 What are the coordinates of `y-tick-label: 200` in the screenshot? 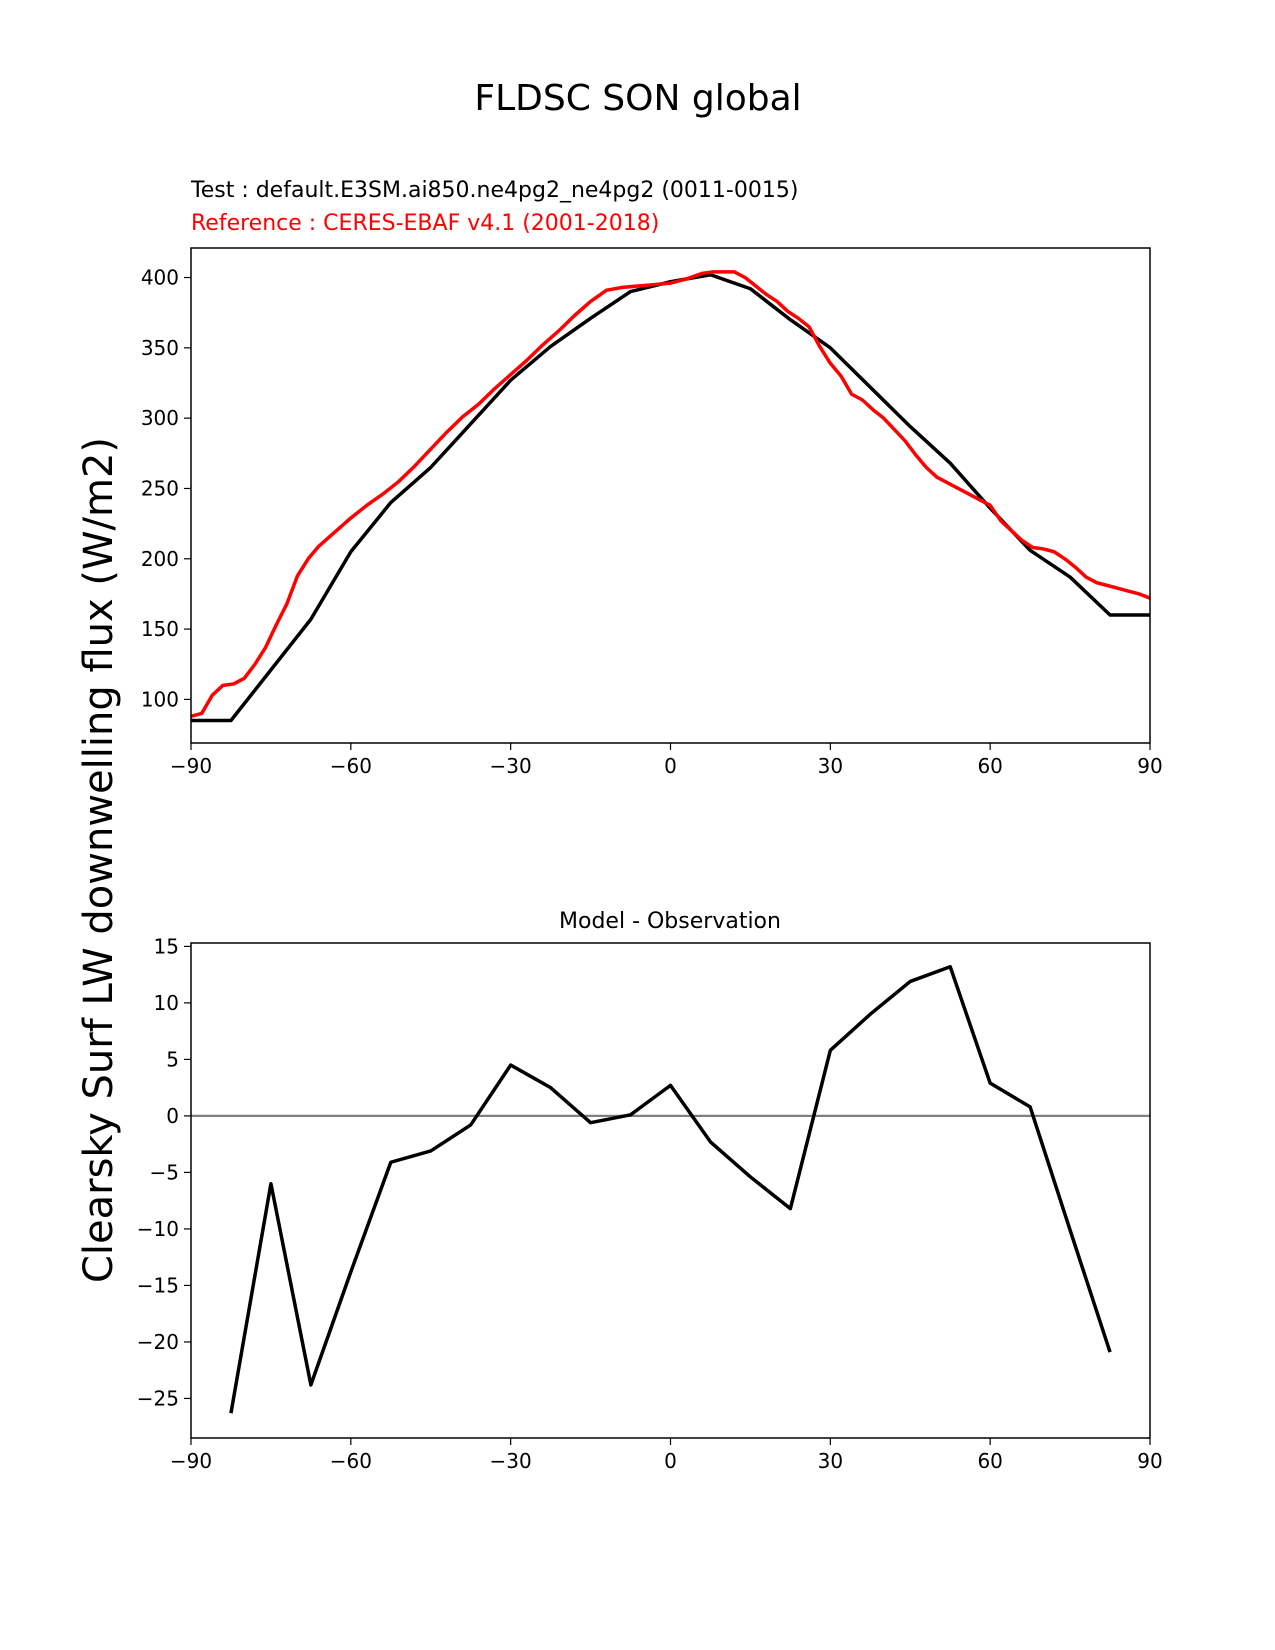 It's located at (160, 559).